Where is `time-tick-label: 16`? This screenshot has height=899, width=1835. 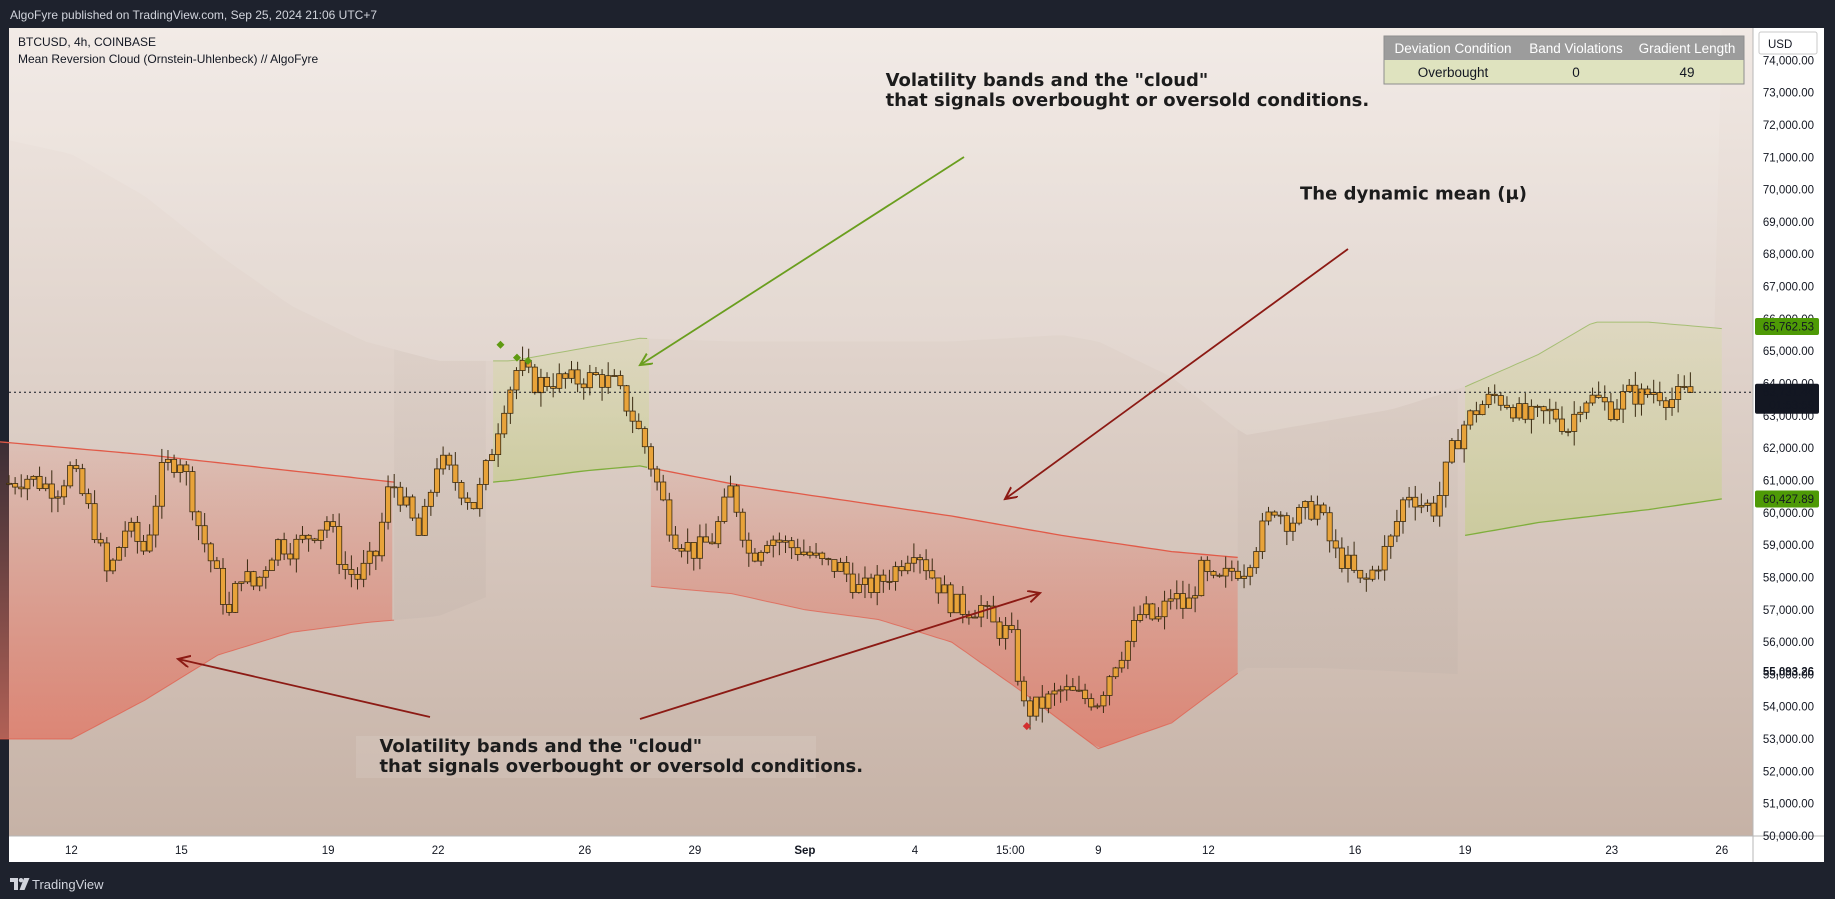
time-tick-label: 16 is located at coordinates (1355, 851).